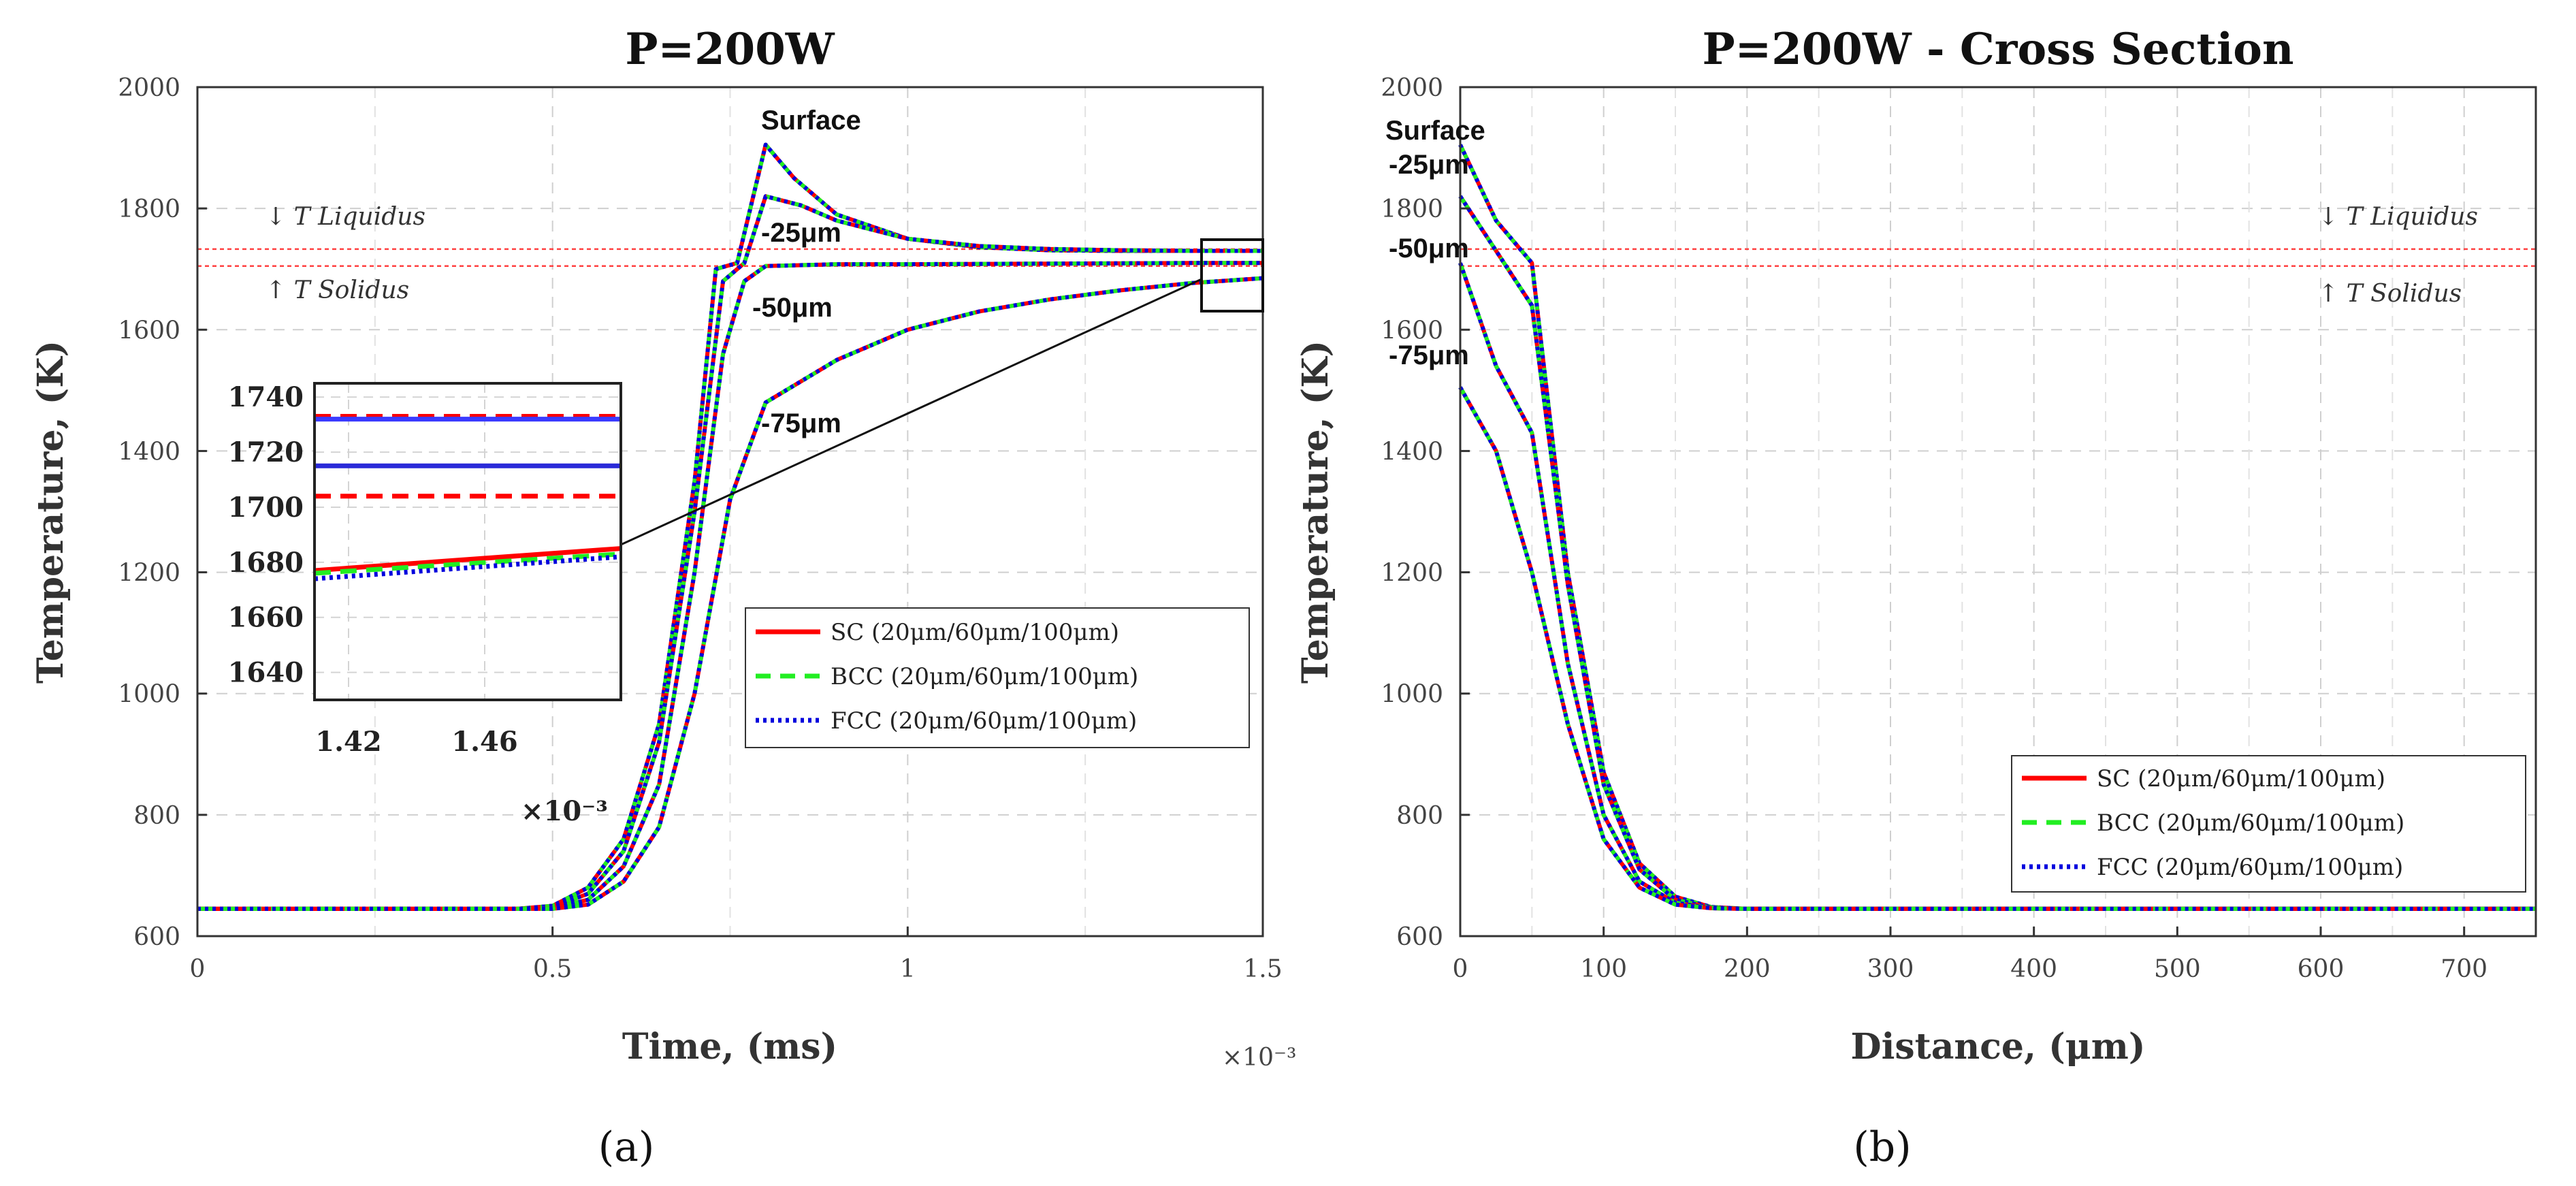 This screenshot has width=2576, height=1186. Describe the element at coordinates (1748, 969) in the screenshot. I see `panel-b-x-tick-label: 200` at that location.